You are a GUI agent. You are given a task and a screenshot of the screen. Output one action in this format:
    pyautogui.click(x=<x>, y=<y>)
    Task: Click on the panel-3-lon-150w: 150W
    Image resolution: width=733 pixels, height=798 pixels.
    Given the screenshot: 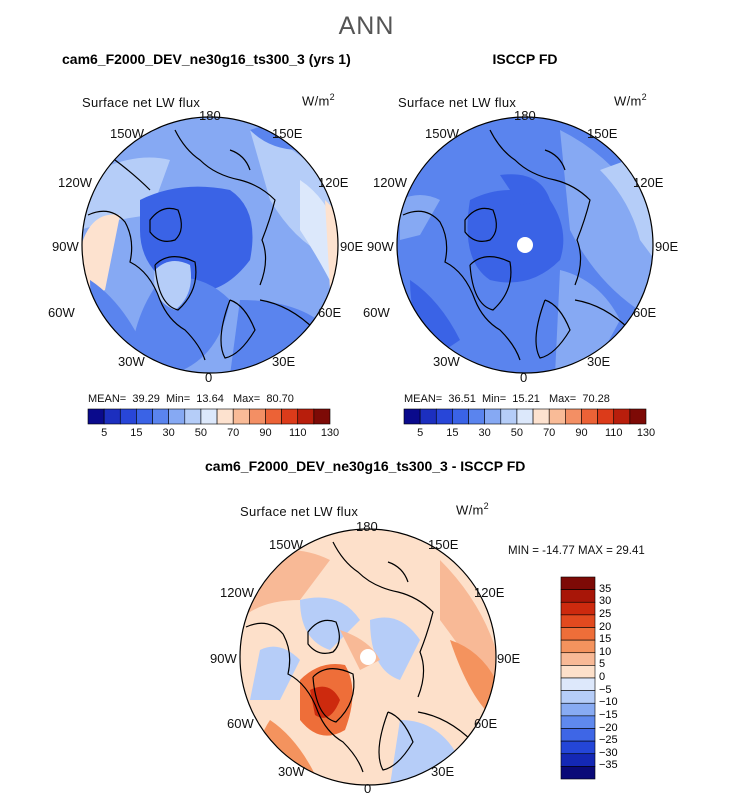 What is the action you would take?
    pyautogui.click(x=286, y=544)
    